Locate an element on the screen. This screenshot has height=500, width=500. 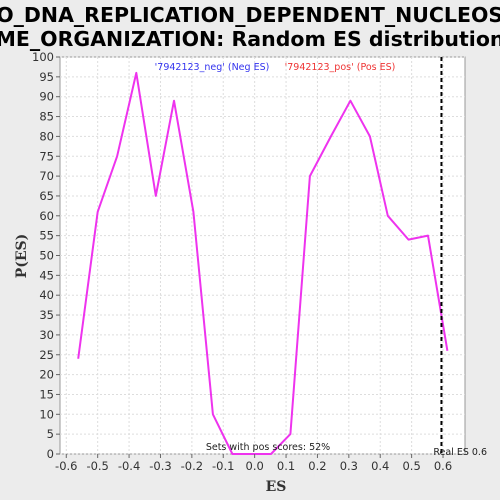
y-tick-label: 10 is located at coordinates (46, 414).